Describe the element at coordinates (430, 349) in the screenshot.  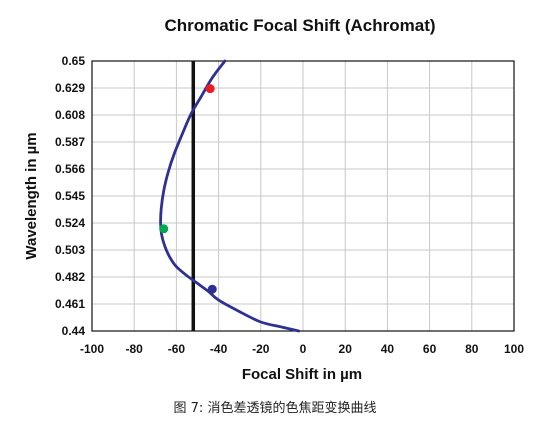
I see `x-tick-label: 60` at that location.